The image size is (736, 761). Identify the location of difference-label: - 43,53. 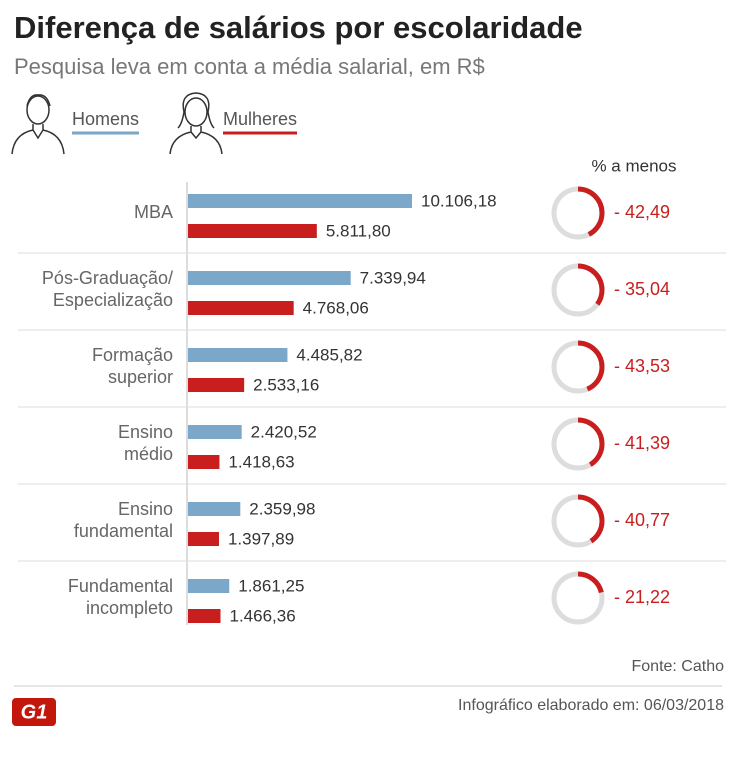
(642, 366).